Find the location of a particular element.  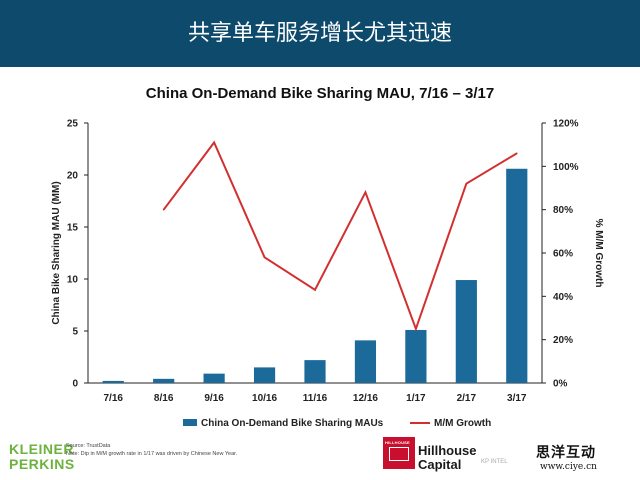

x-tick-label: 12/16 is located at coordinates (365, 398).